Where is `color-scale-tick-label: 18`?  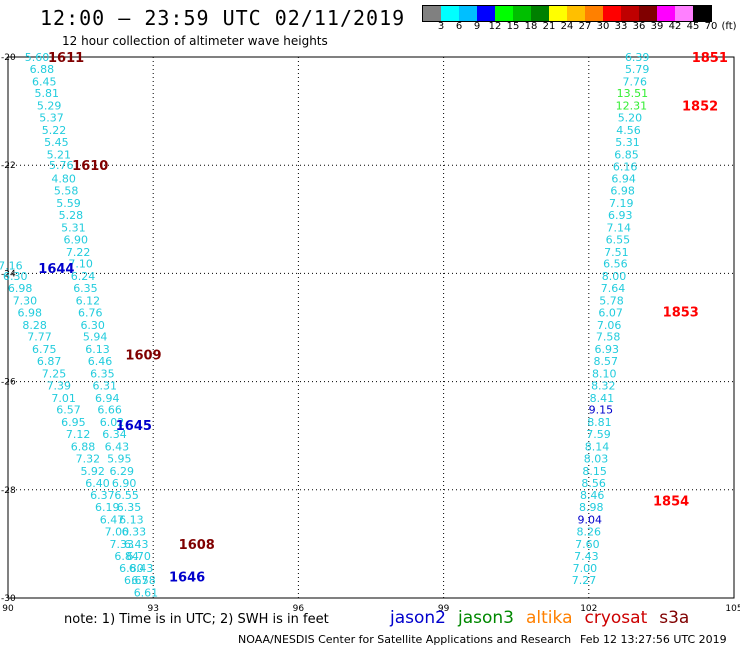
color-scale-tick-label: 18 is located at coordinates (531, 26).